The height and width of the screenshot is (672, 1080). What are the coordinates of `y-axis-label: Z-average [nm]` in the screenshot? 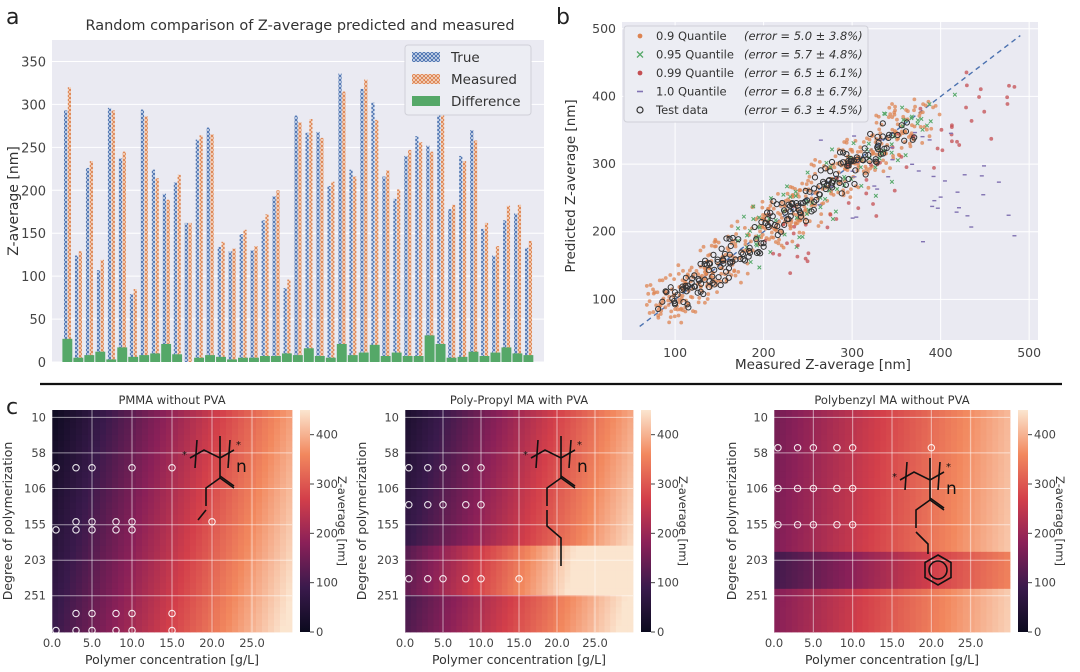 It's located at (14, 201).